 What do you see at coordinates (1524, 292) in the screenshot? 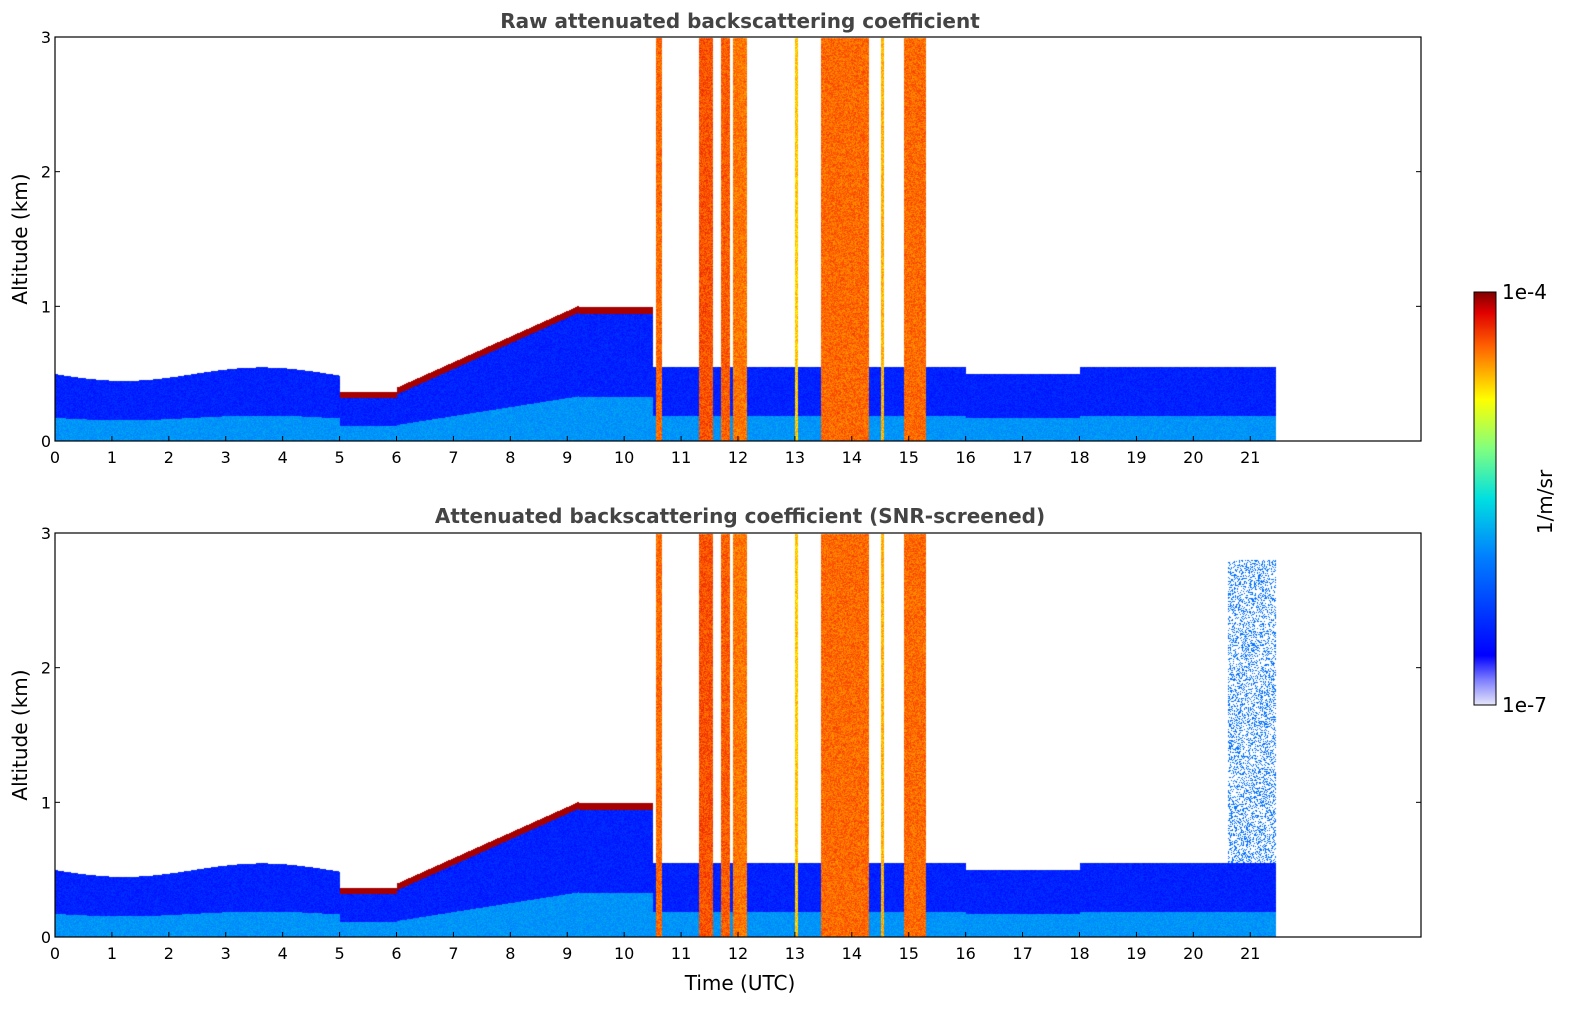
I see `colorbar-max-label: 1e-4` at bounding box center [1524, 292].